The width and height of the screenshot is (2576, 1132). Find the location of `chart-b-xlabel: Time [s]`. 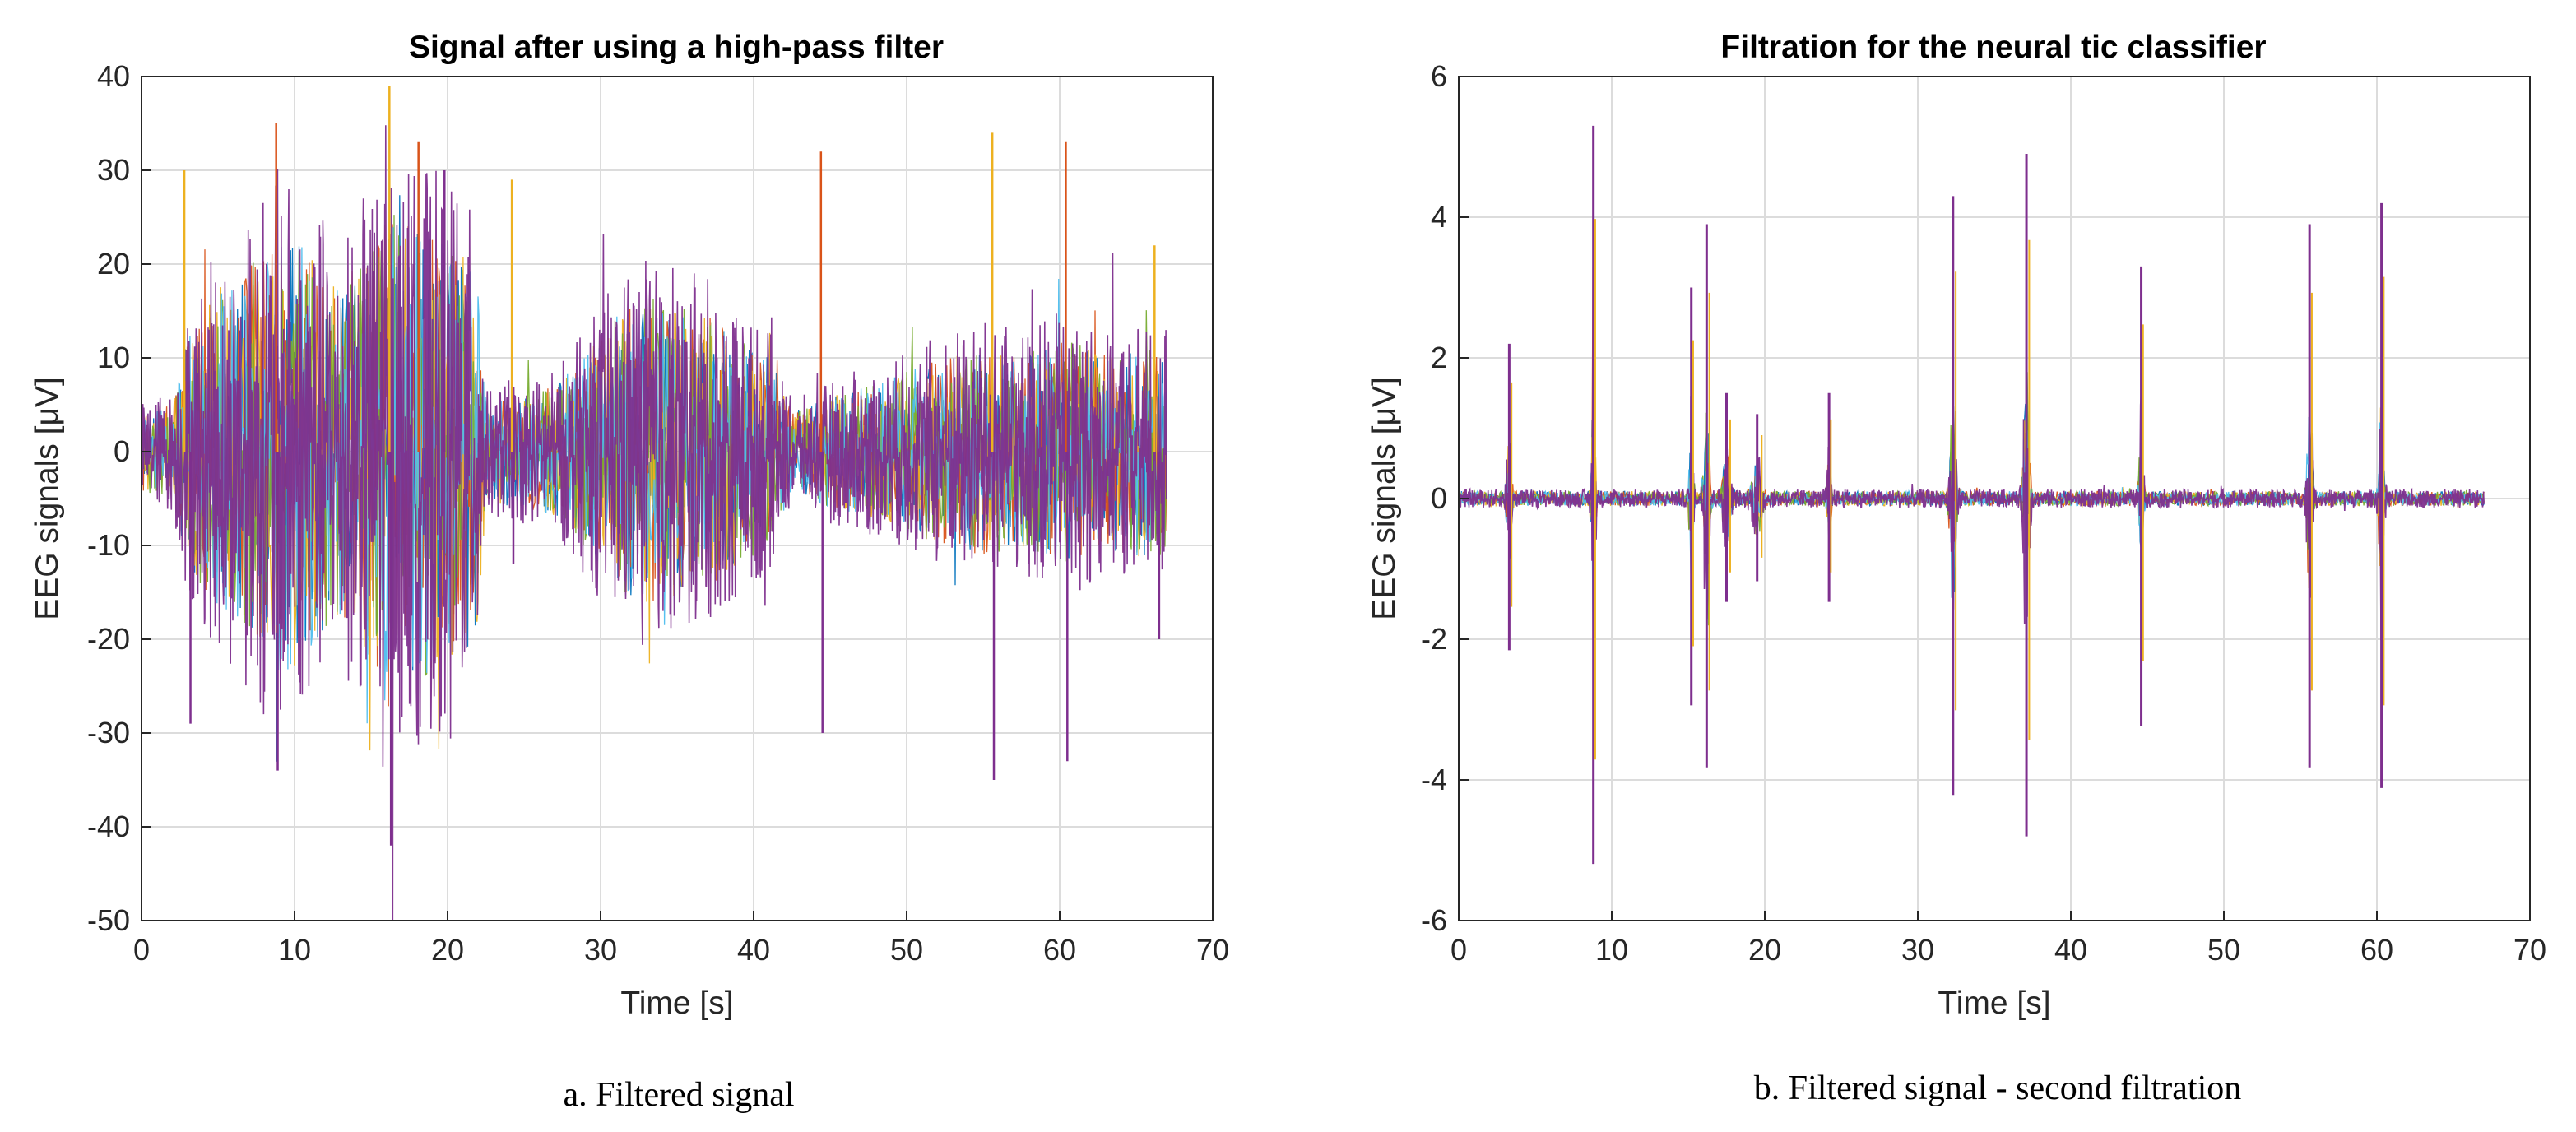

chart-b-xlabel: Time [s] is located at coordinates (1994, 1004).